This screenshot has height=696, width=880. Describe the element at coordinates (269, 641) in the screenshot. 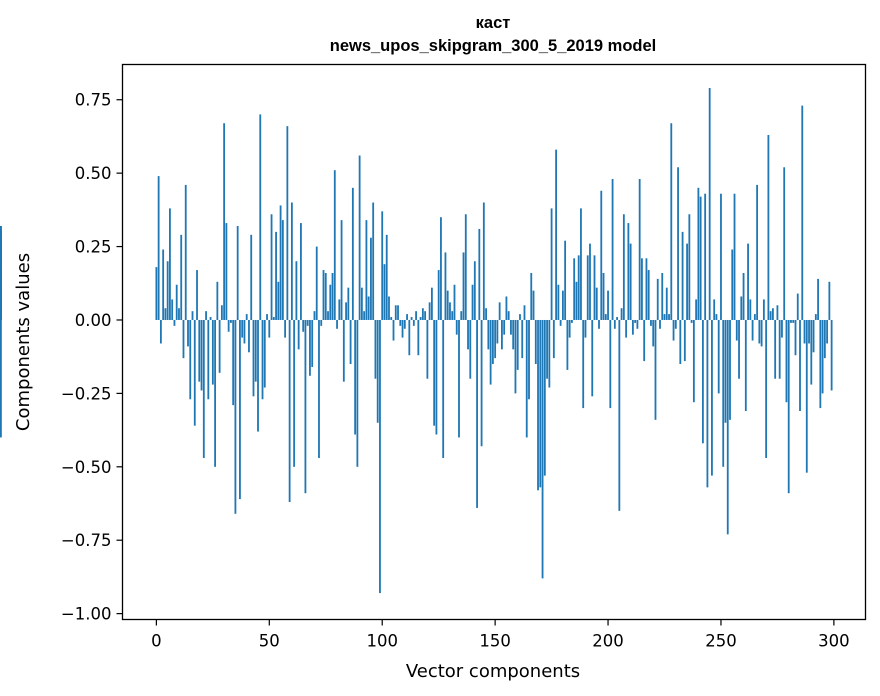

I see `x-tick-label: 50` at that location.